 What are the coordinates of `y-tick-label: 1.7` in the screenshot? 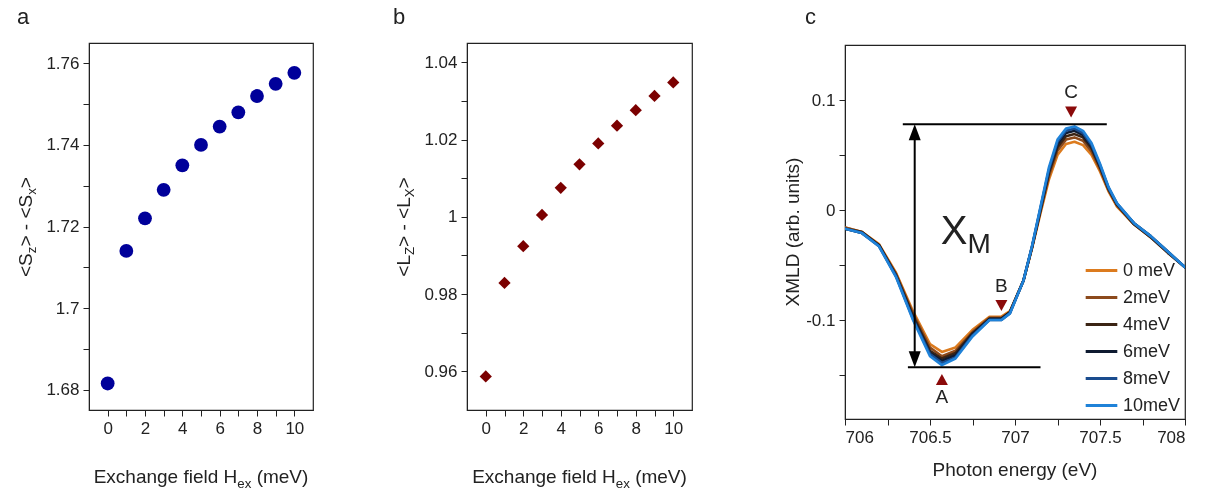 It's located at (67, 308).